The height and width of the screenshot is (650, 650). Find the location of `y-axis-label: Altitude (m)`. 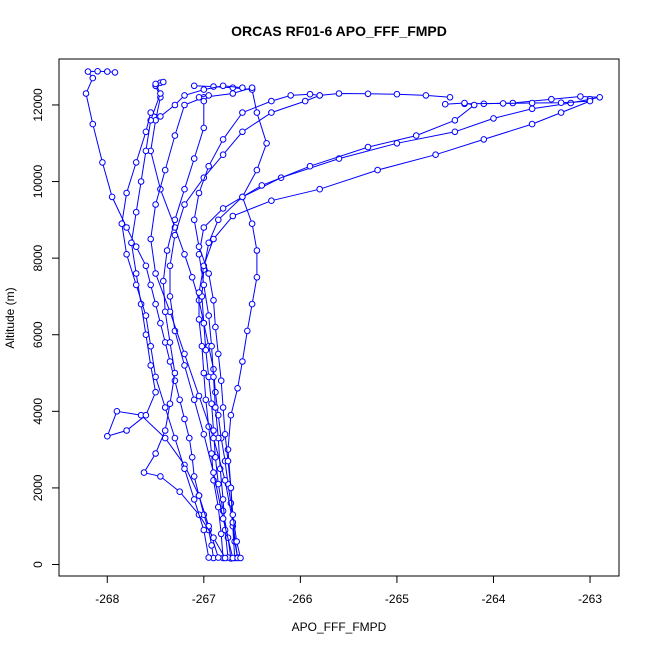

y-axis-label: Altitude (m) is located at coordinates (10, 317).